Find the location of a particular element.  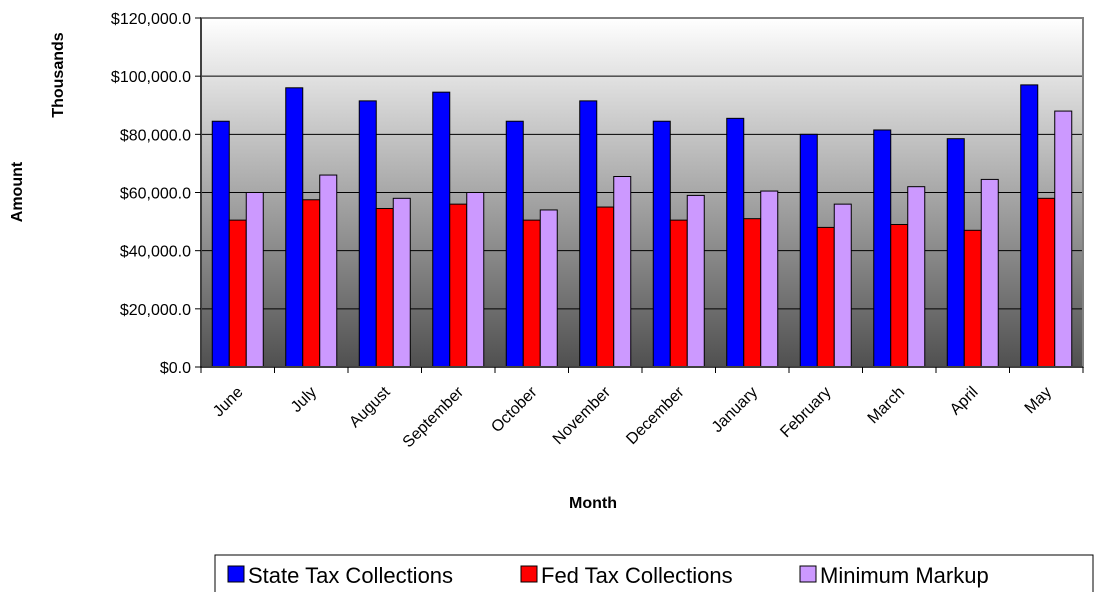

x-tick-label: November is located at coordinates (582, 415).